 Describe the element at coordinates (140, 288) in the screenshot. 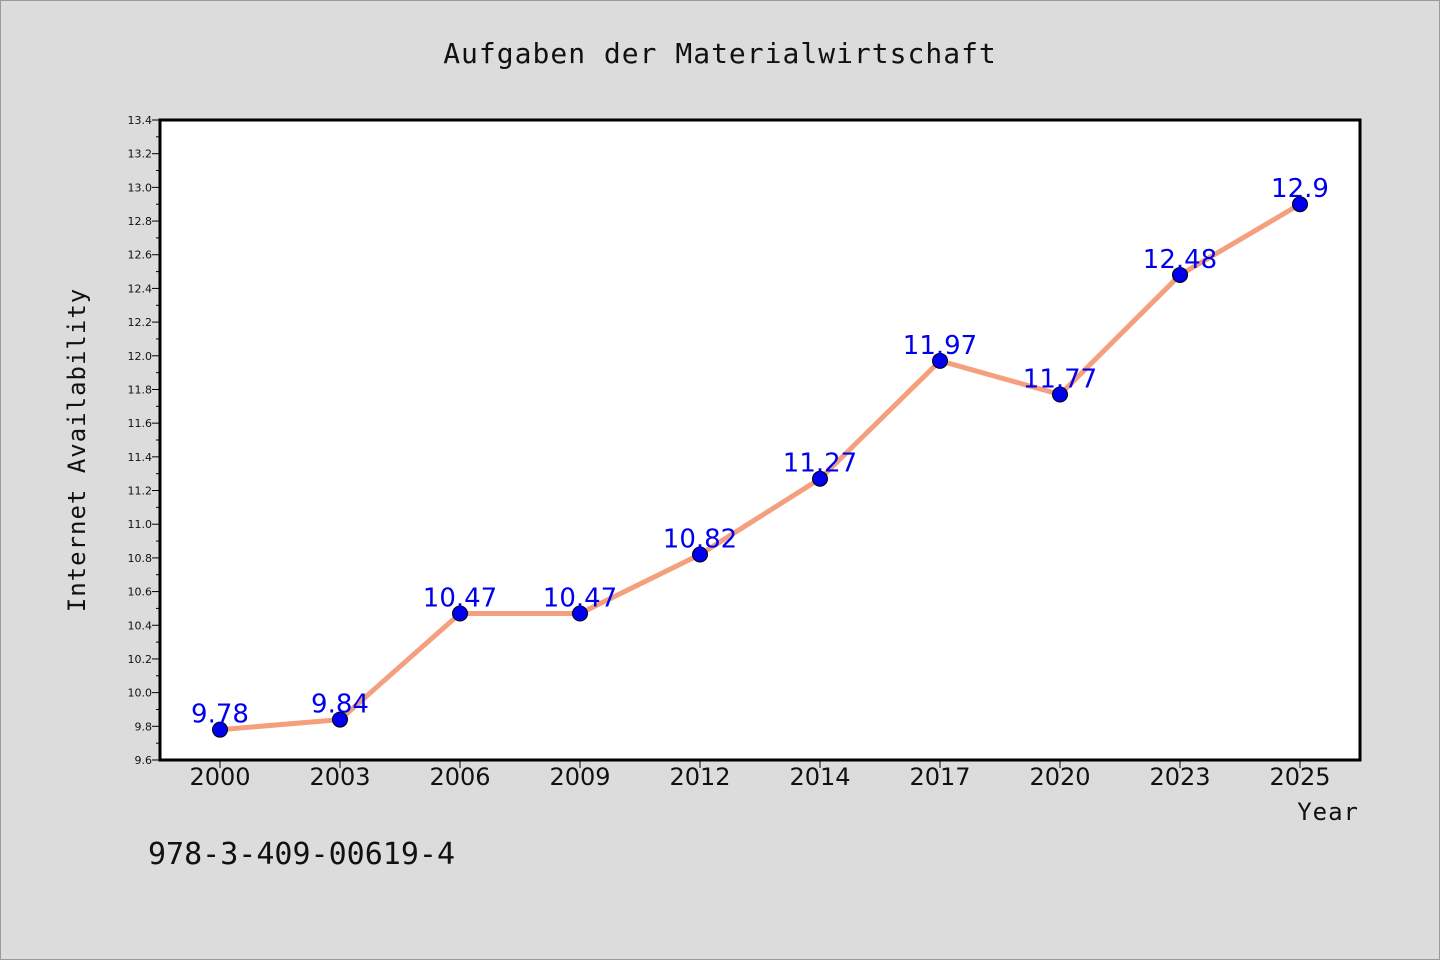

I see `y-tick-label: 12.4` at that location.